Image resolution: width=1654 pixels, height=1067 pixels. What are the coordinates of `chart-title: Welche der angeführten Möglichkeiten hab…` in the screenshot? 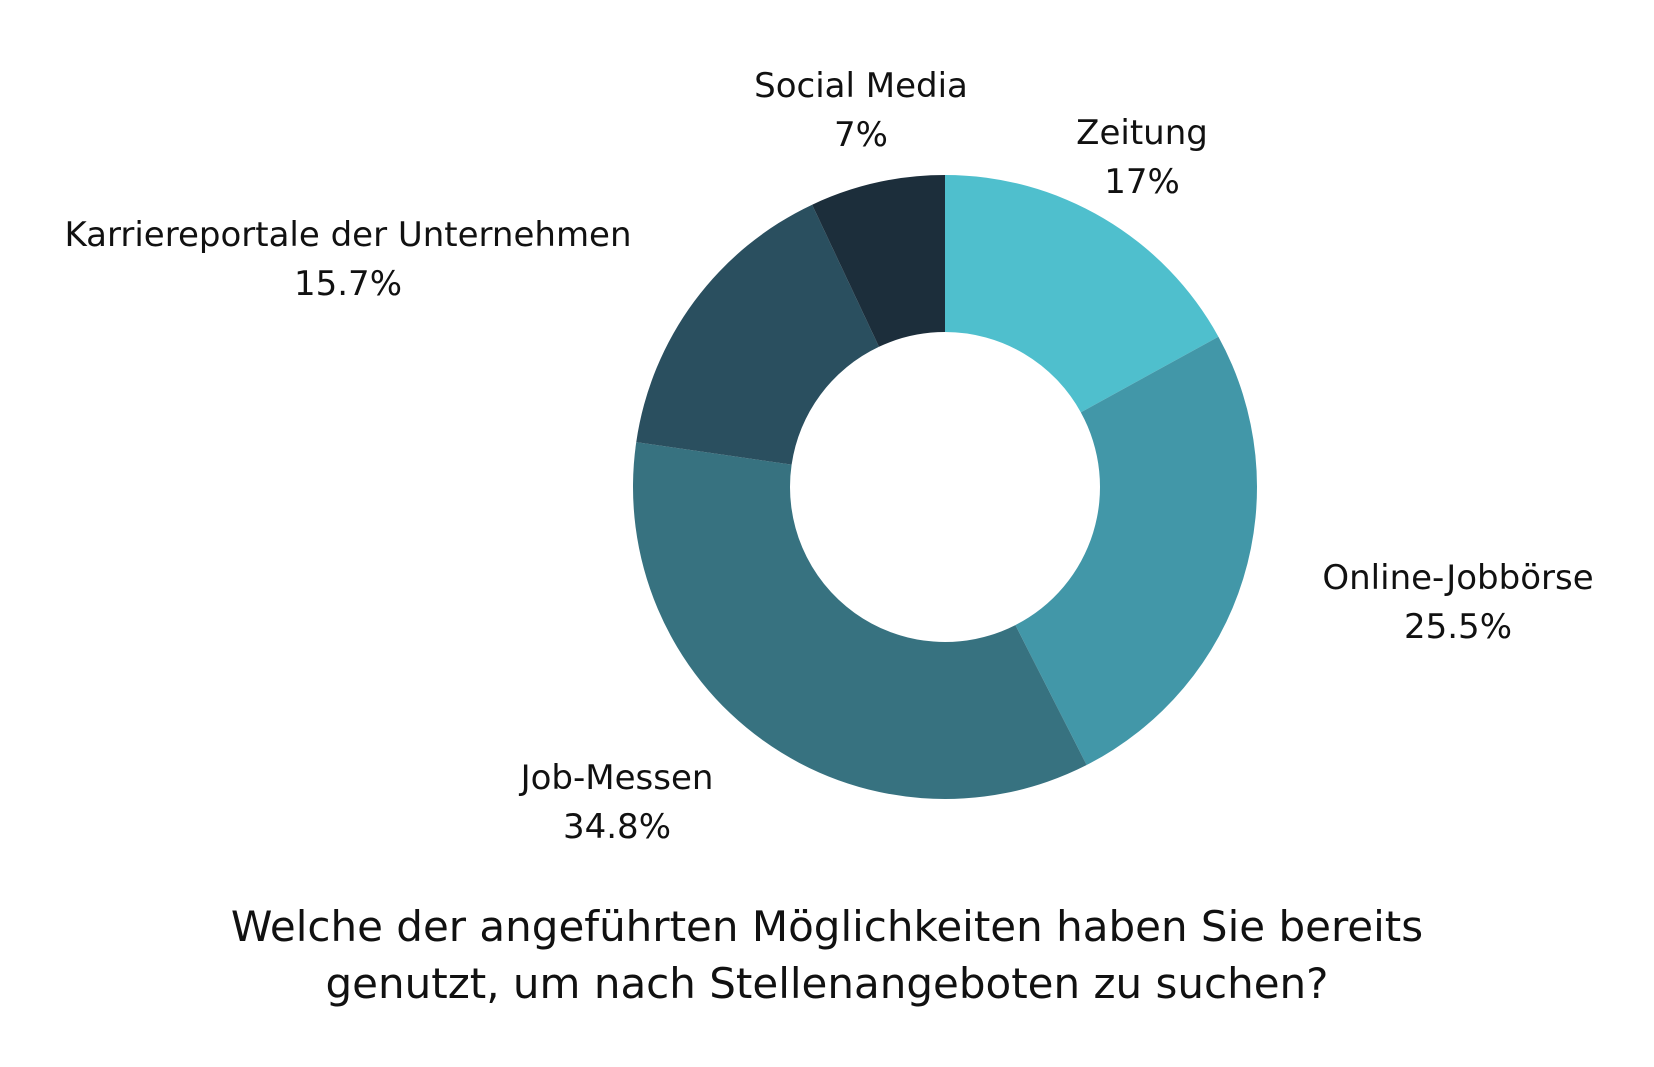 It's located at (827, 955).